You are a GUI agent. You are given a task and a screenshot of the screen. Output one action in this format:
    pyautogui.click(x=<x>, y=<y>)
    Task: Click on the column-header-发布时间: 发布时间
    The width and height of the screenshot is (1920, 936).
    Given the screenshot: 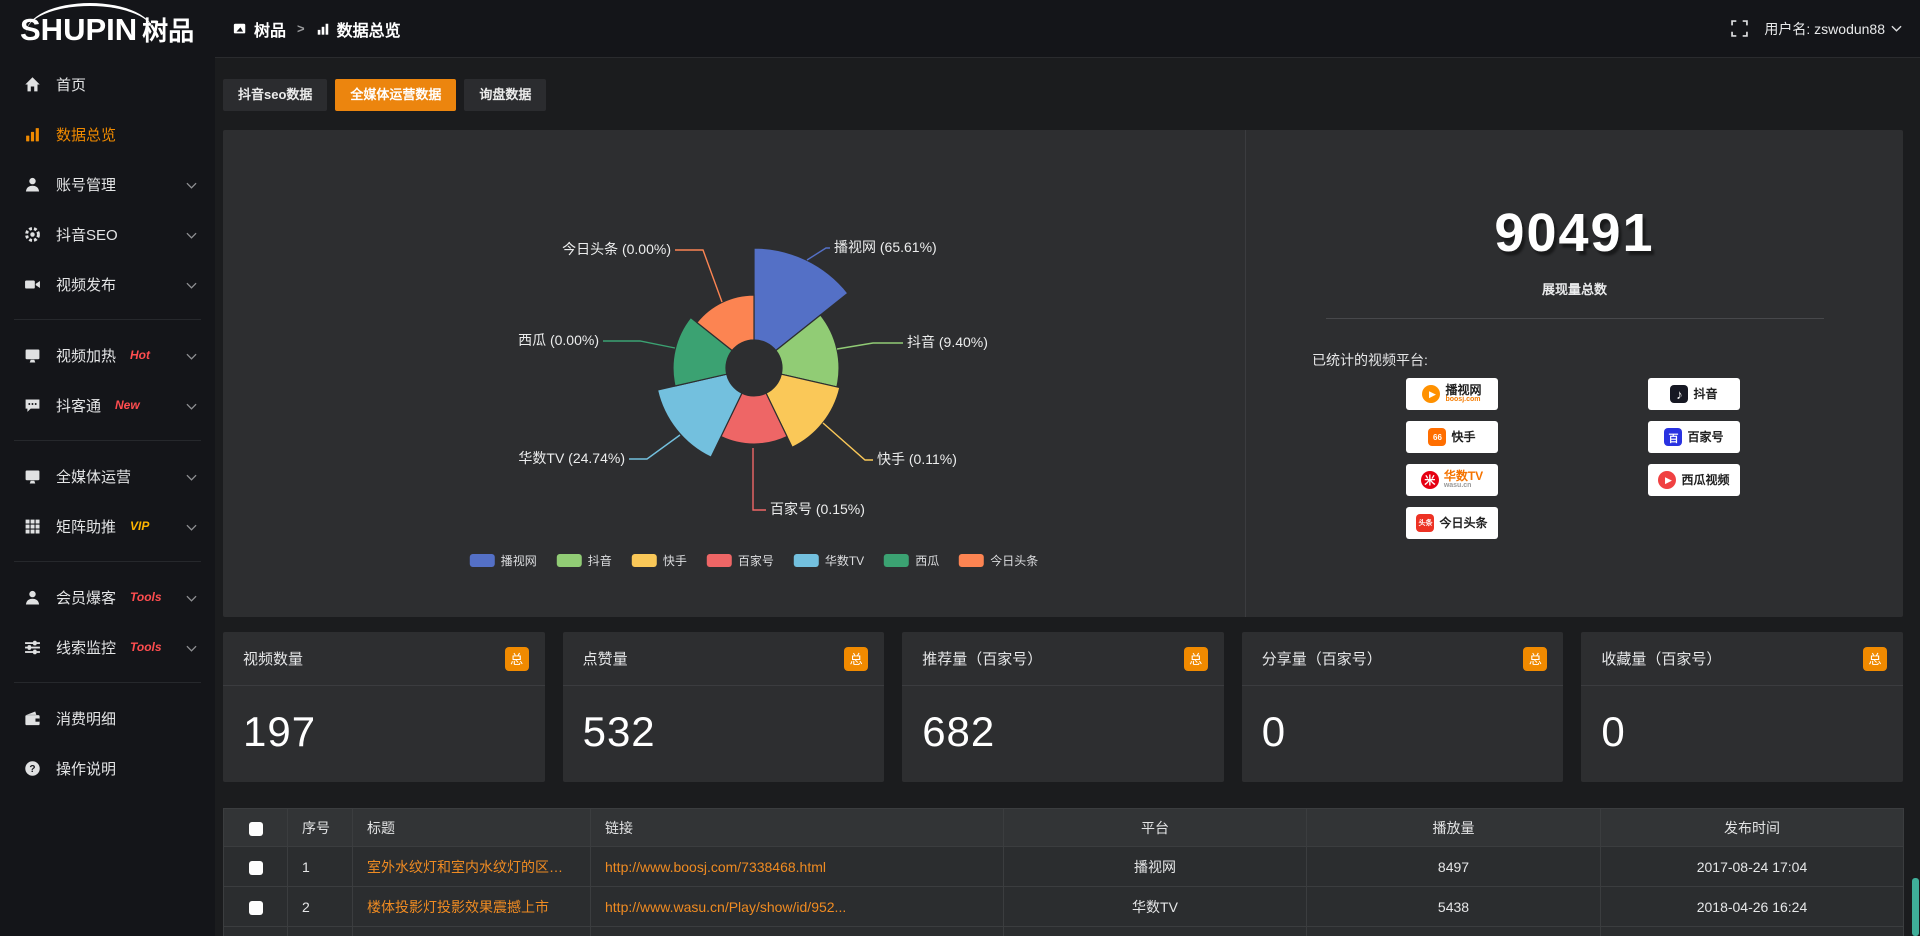 What is the action you would take?
    pyautogui.click(x=1752, y=827)
    